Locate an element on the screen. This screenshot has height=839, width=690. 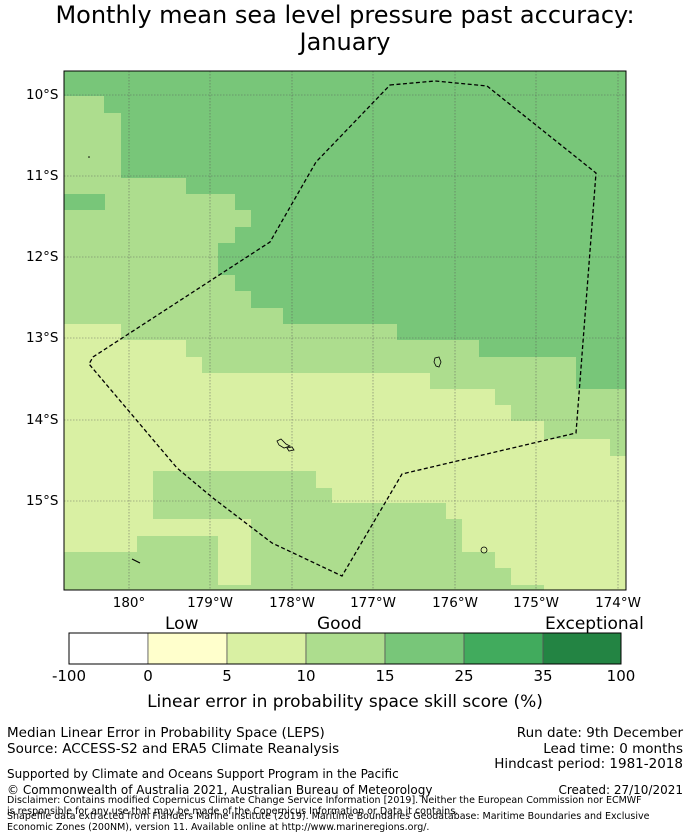
lon-label-179w: 179°W is located at coordinates (210, 603).